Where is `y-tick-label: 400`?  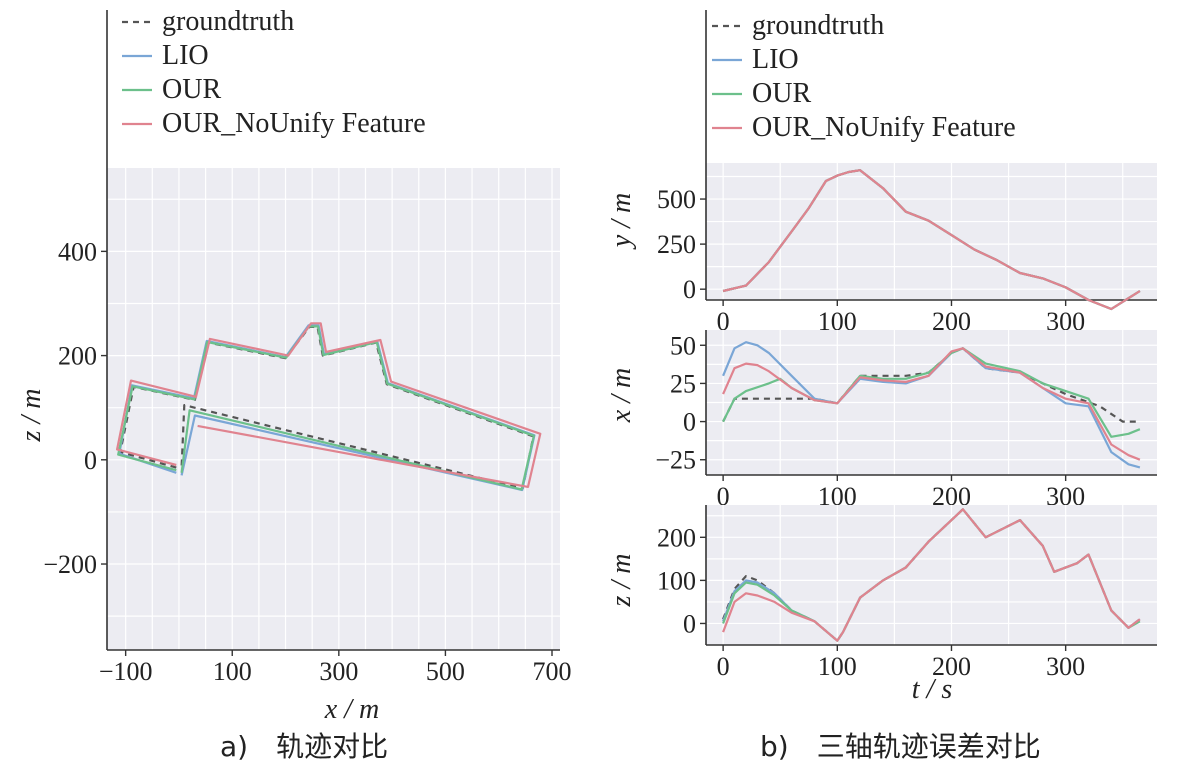
y-tick-label: 400 is located at coordinates (77, 251).